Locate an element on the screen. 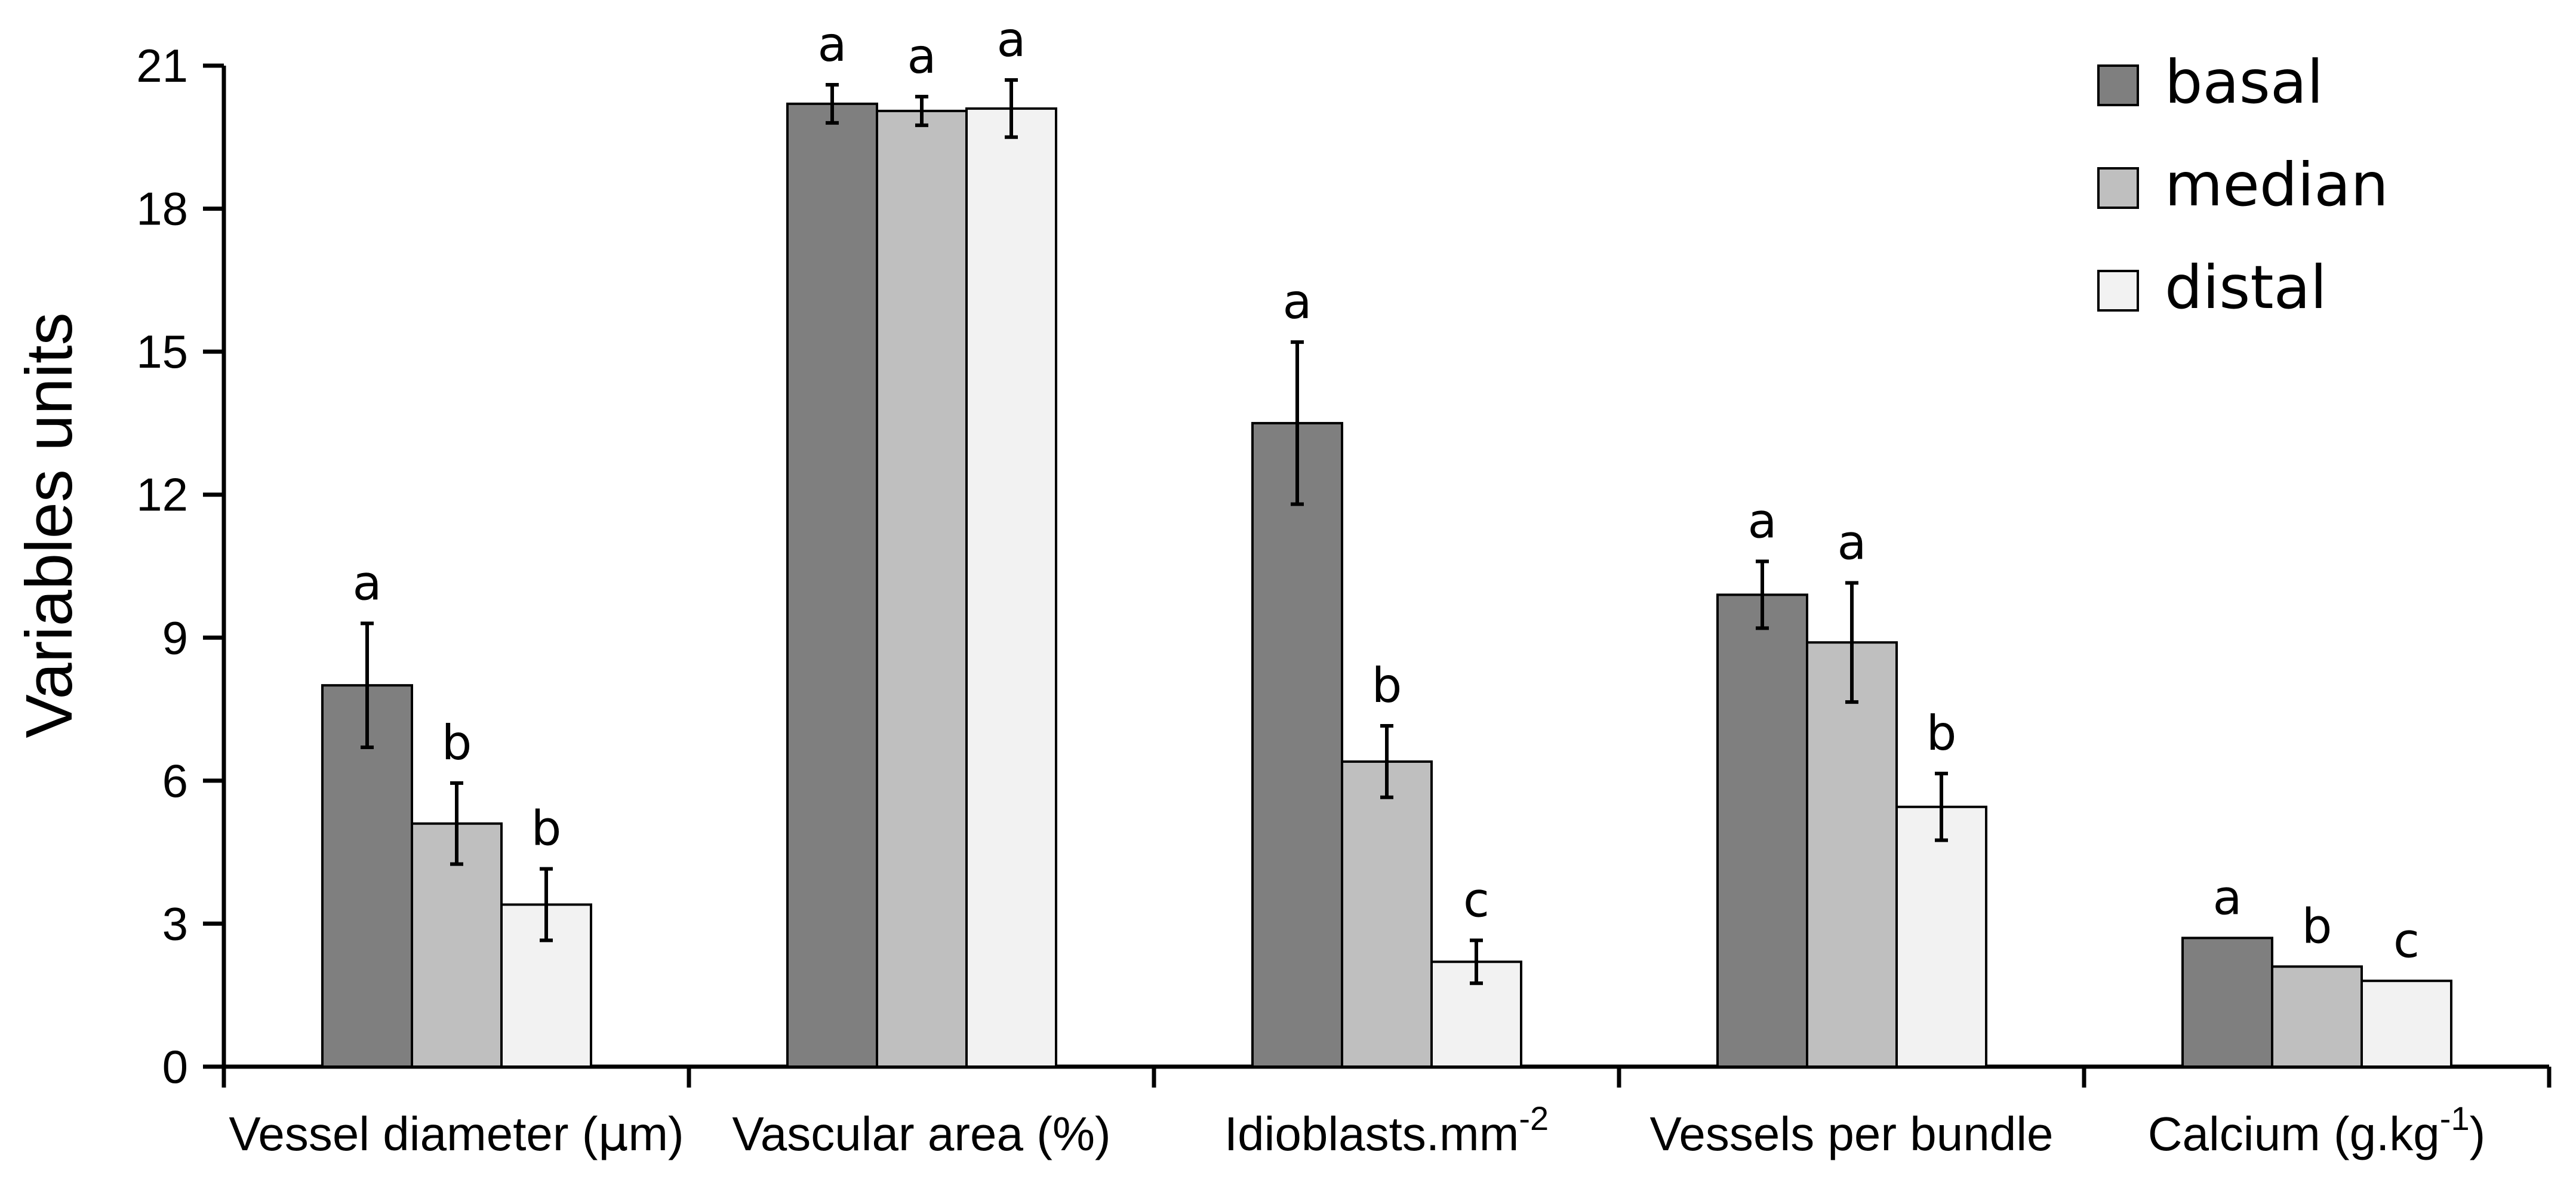 The image size is (2576, 1195). legend-swatch-median is located at coordinates (2118, 188).